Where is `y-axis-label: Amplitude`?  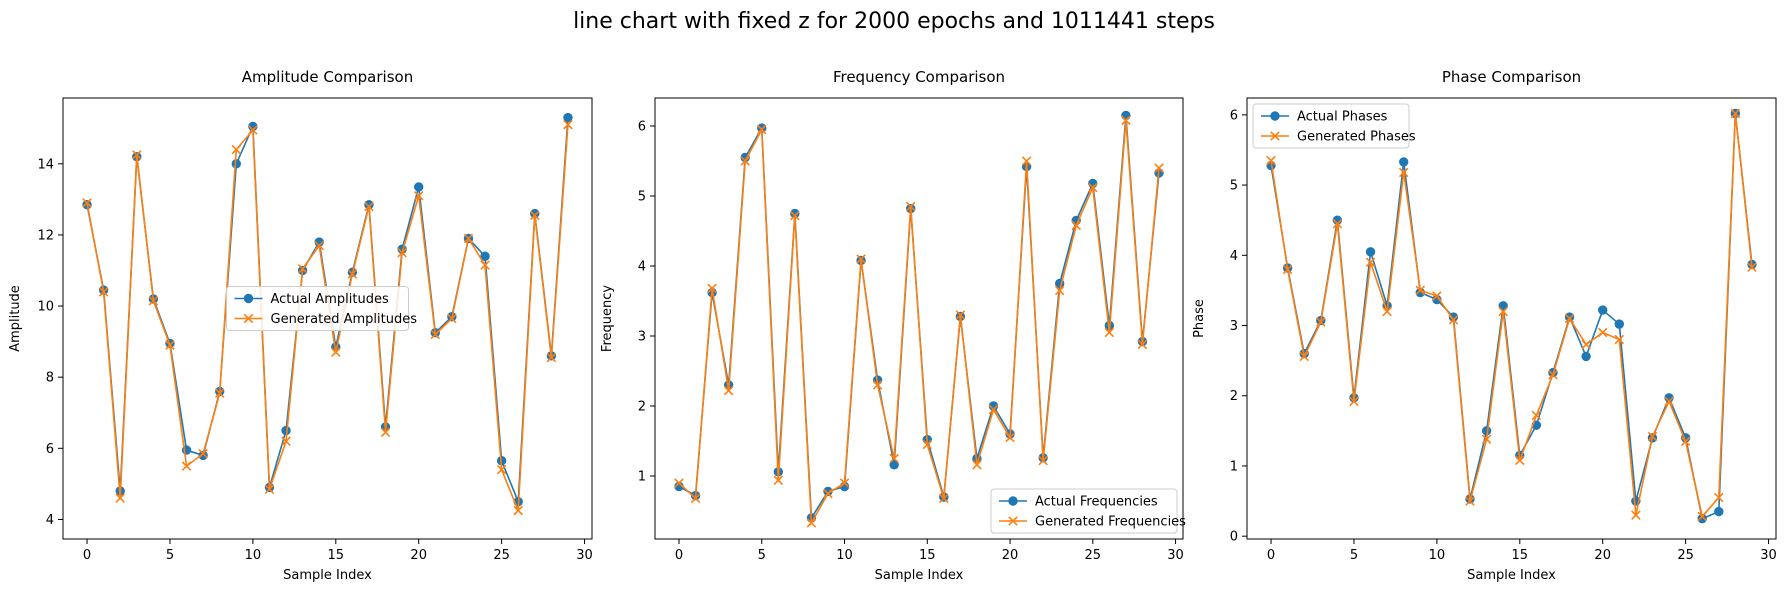
y-axis-label: Amplitude is located at coordinates (15, 318).